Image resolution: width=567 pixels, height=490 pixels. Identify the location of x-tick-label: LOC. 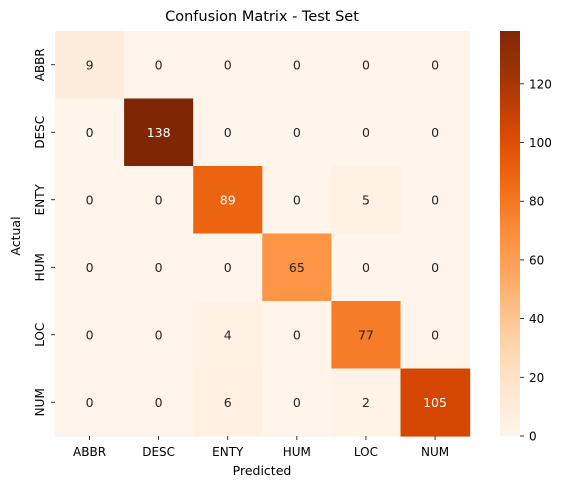
(366, 452).